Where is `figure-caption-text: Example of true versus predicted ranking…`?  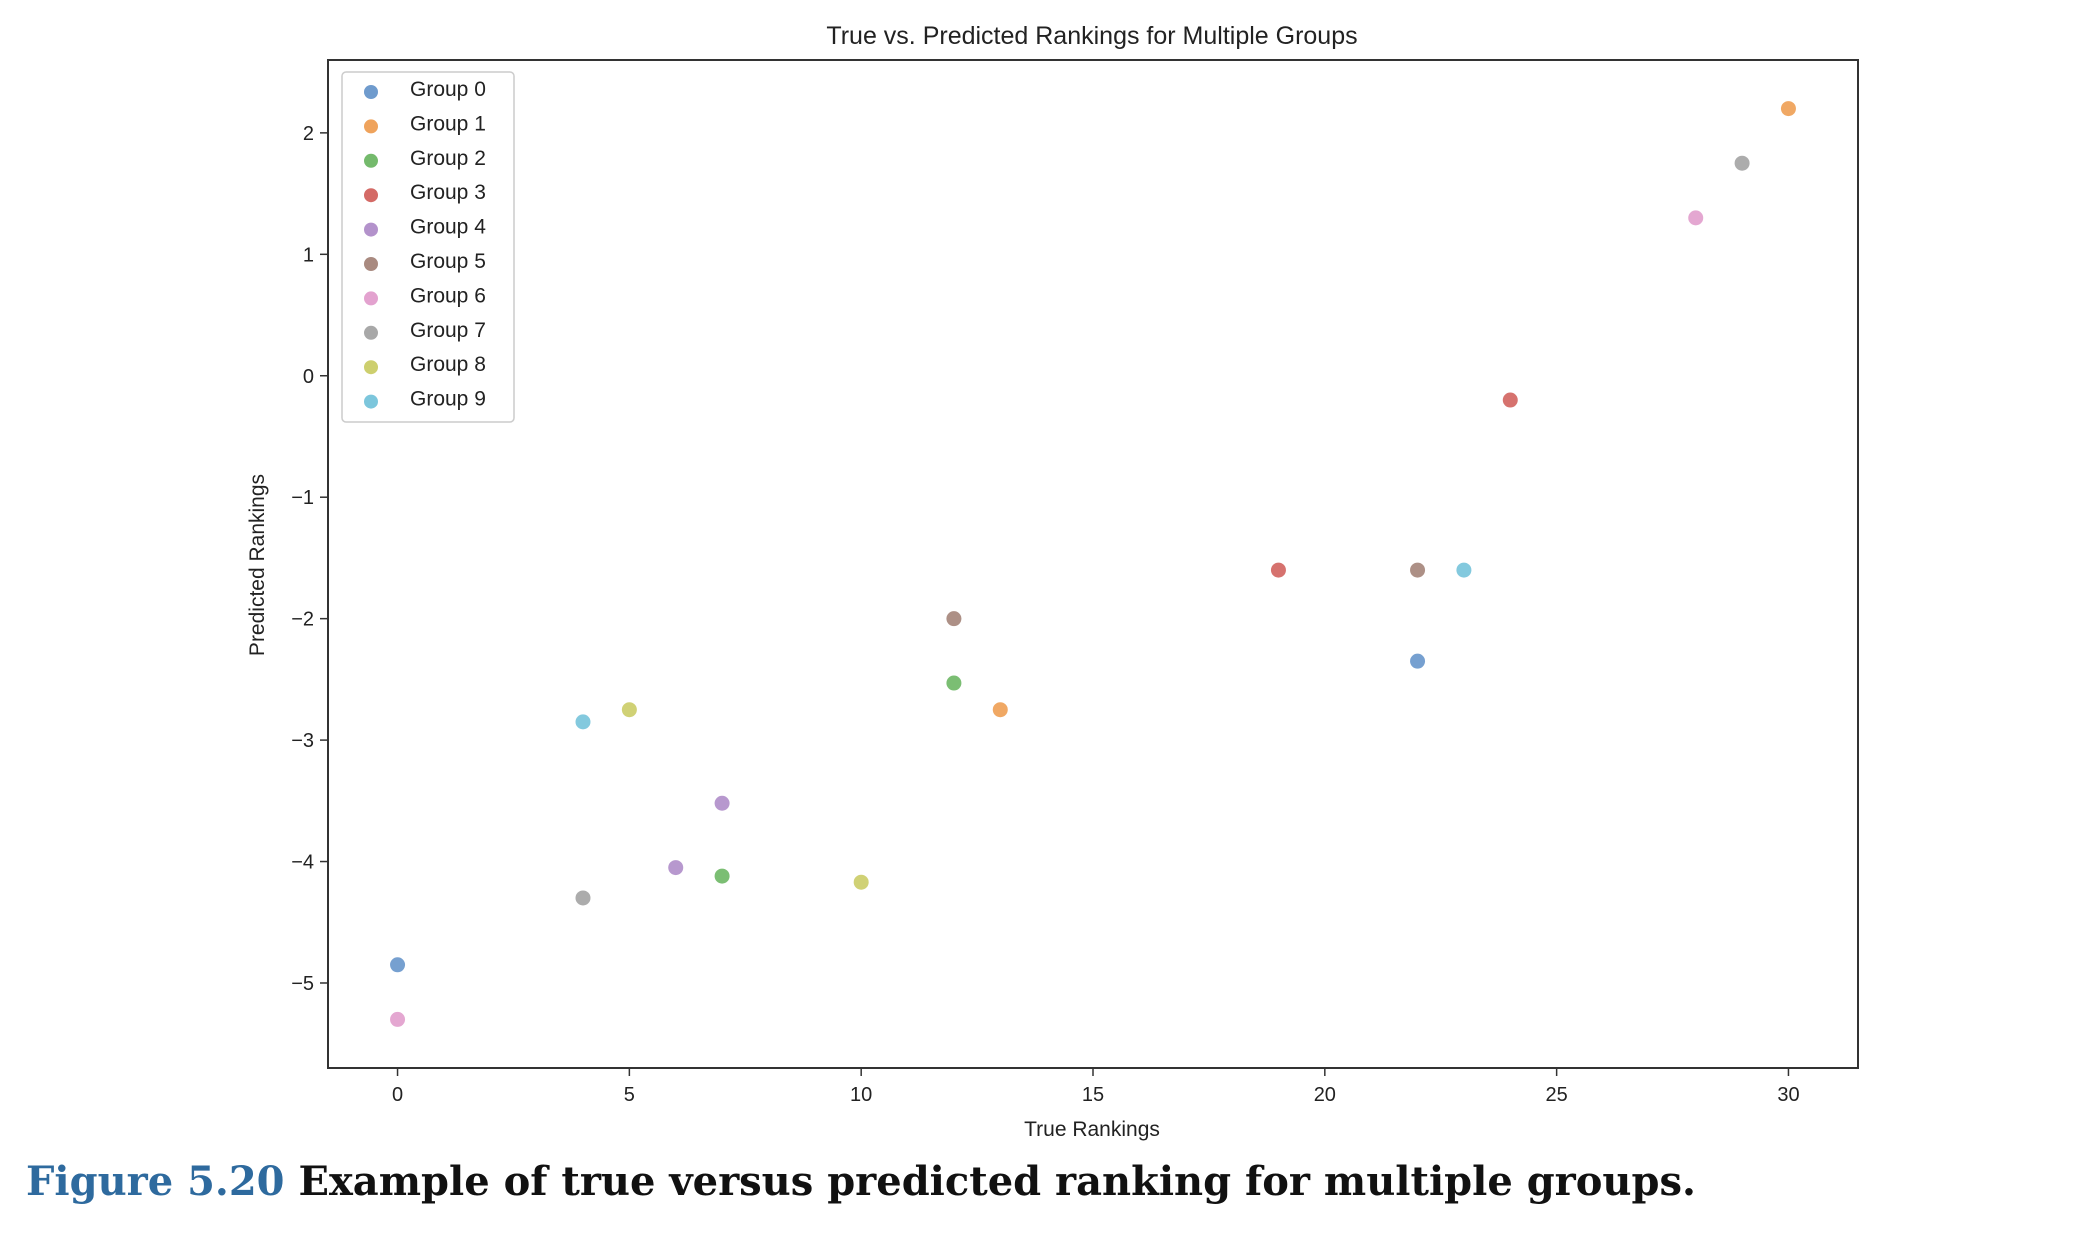 figure-caption-text: Example of true versus predicted ranking… is located at coordinates (997, 1181).